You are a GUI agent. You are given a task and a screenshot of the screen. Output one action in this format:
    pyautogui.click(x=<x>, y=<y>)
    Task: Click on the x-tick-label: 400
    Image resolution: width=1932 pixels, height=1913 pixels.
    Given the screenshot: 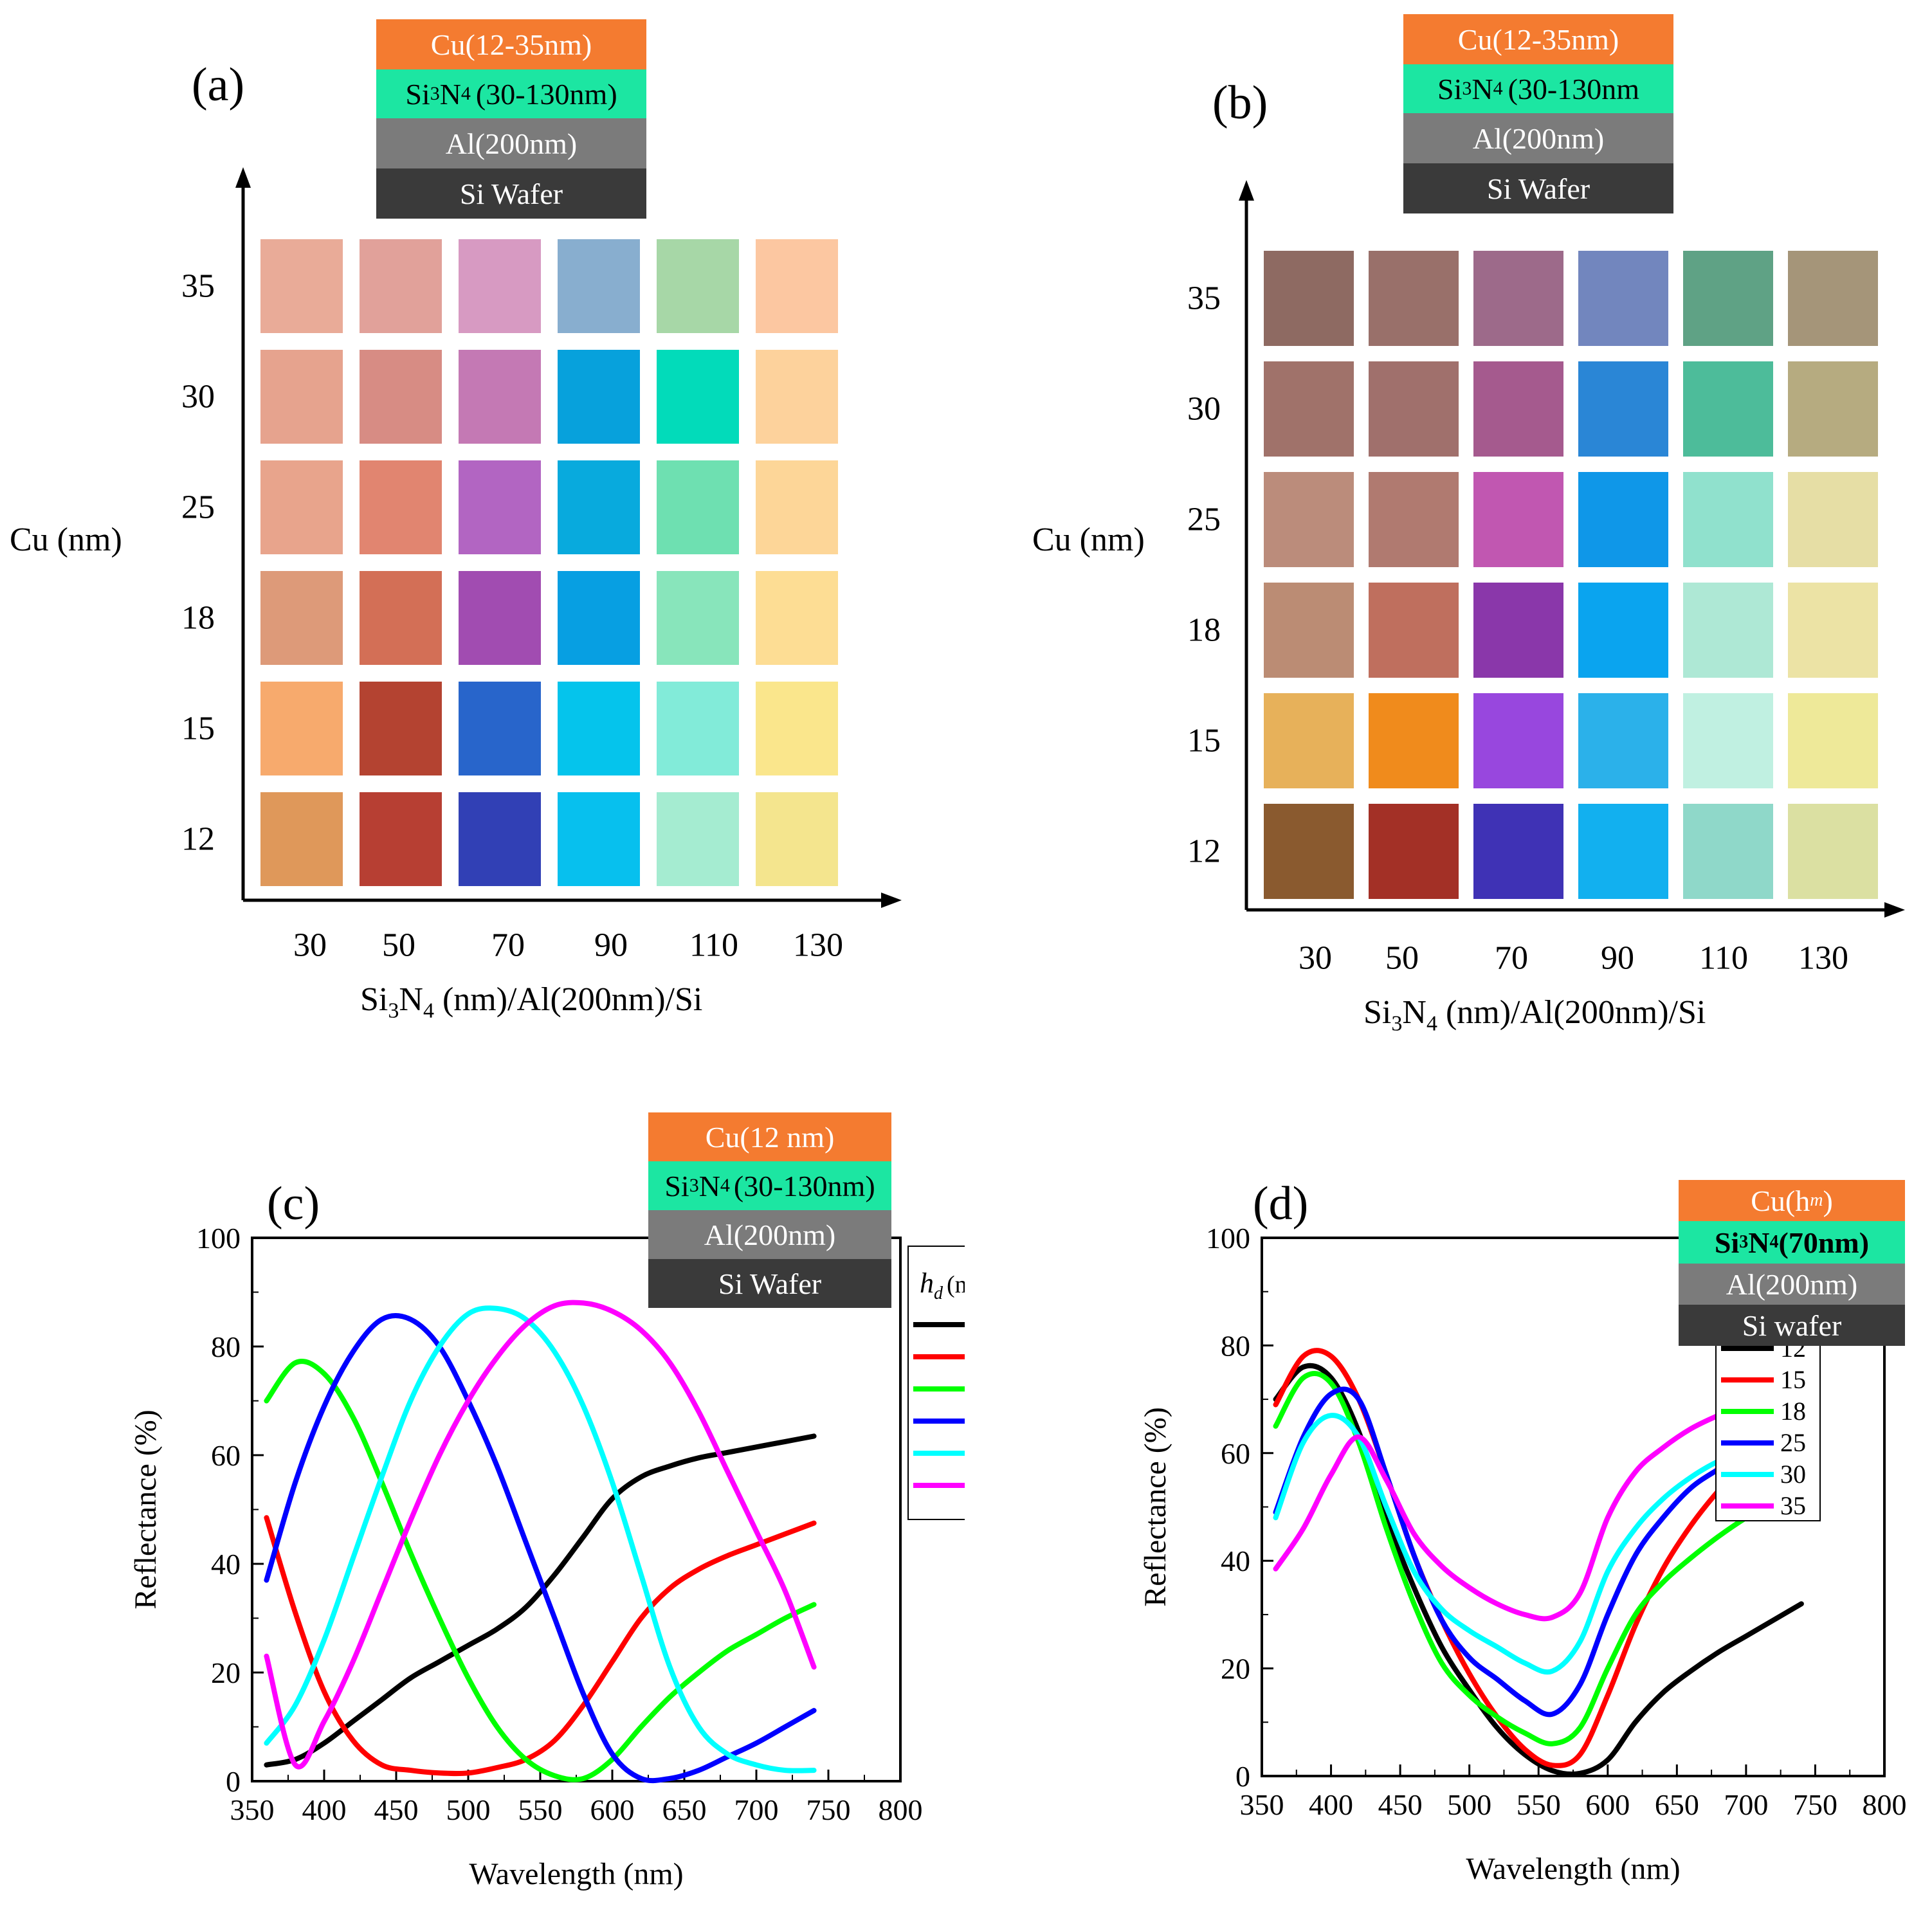 What is the action you would take?
    pyautogui.click(x=324, y=1809)
    